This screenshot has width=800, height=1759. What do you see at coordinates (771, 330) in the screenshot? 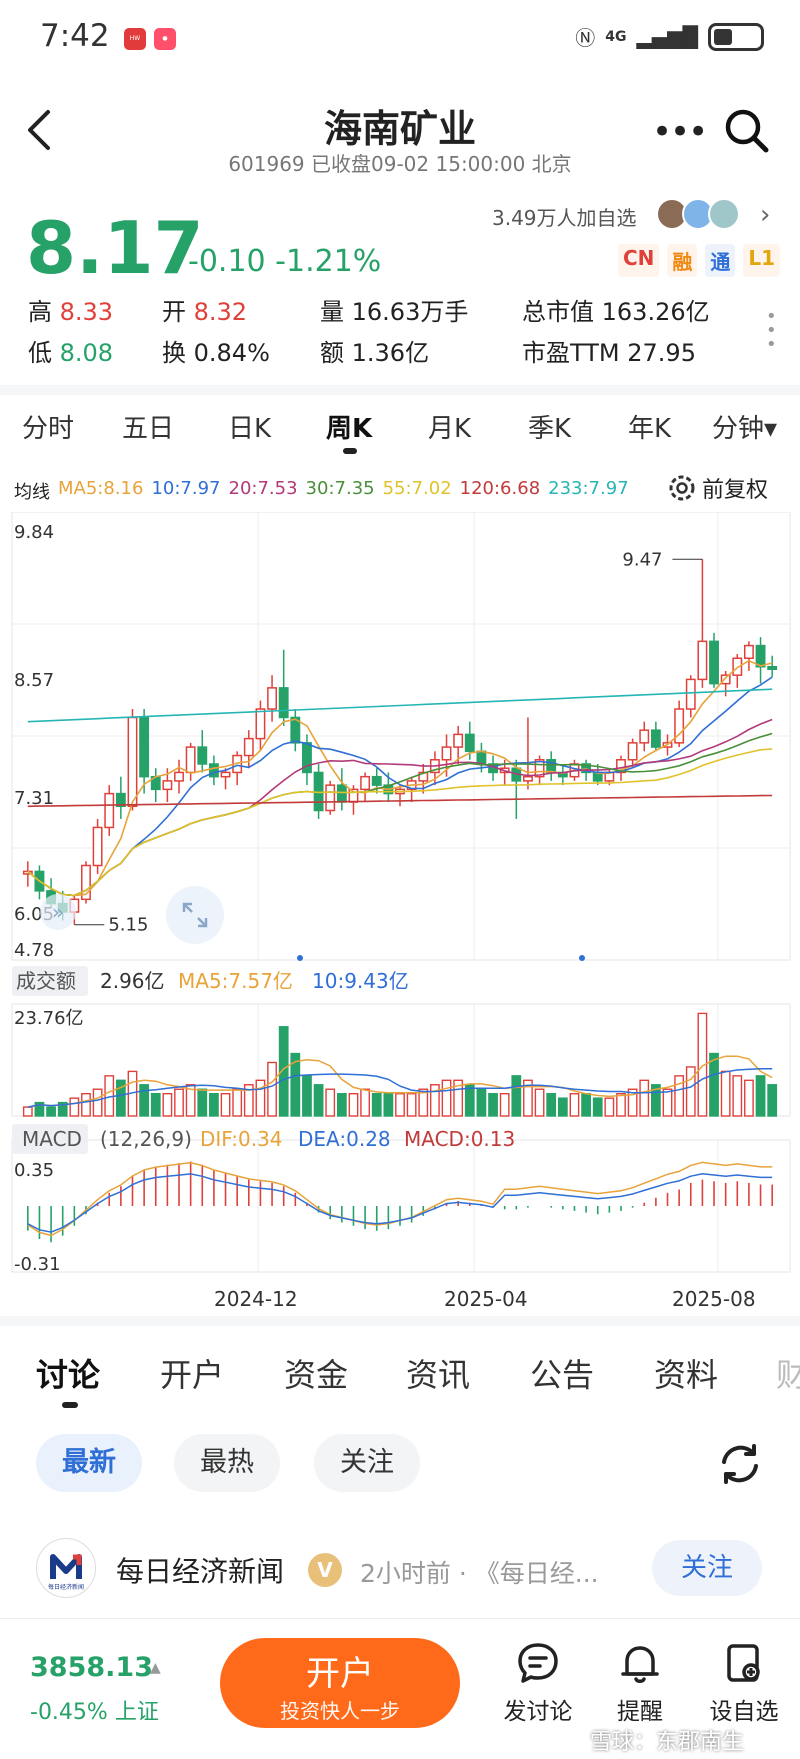
I see `expand-quote-button: • • •` at bounding box center [771, 330].